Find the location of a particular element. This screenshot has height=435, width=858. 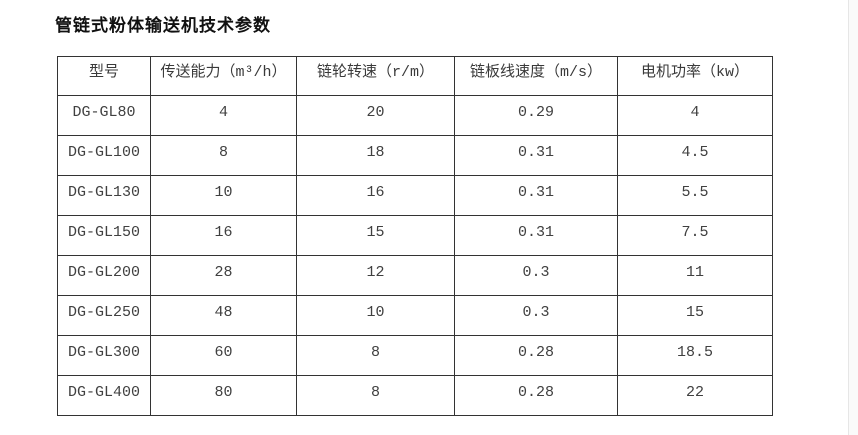

table-row: DG-GL130 10 16 0.31 5.5 is located at coordinates (415, 195).